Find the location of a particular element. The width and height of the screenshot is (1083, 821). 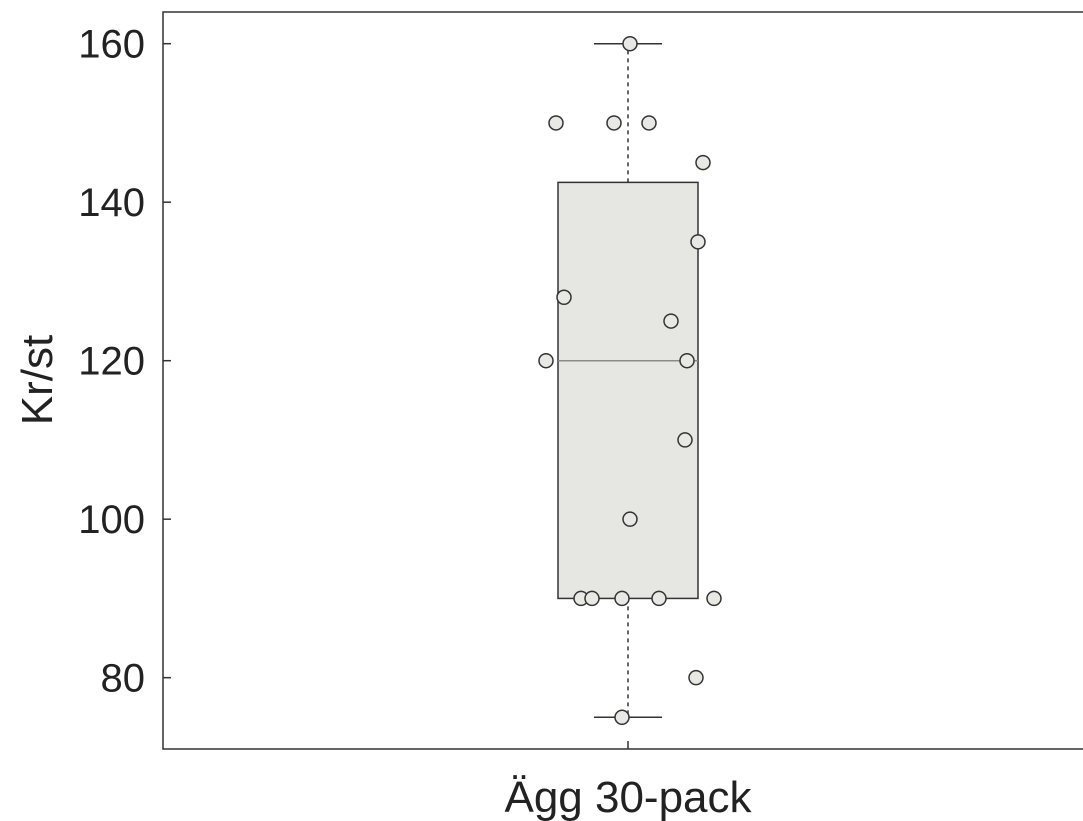

y-axis: 80 100 120 140 160 is located at coordinates (124, 362).